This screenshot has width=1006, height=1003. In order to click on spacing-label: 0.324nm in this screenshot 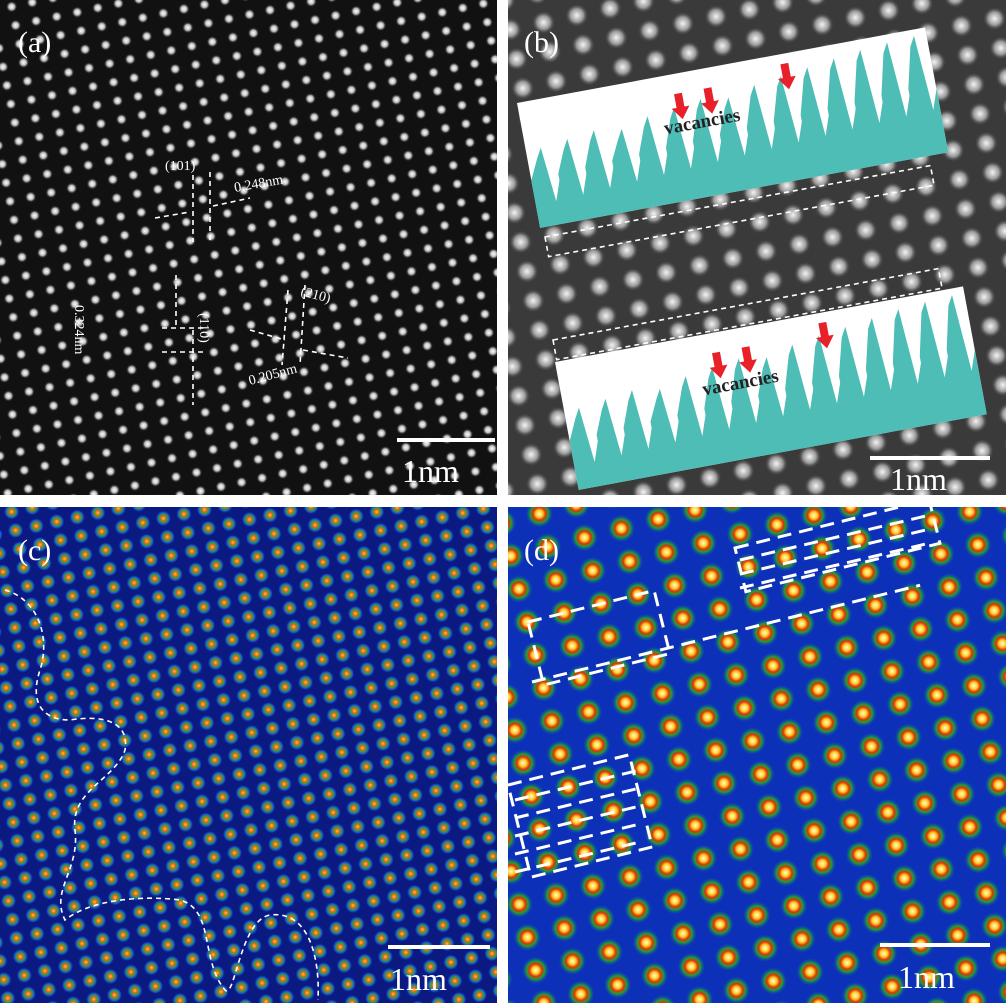, I will do `click(78, 330)`.